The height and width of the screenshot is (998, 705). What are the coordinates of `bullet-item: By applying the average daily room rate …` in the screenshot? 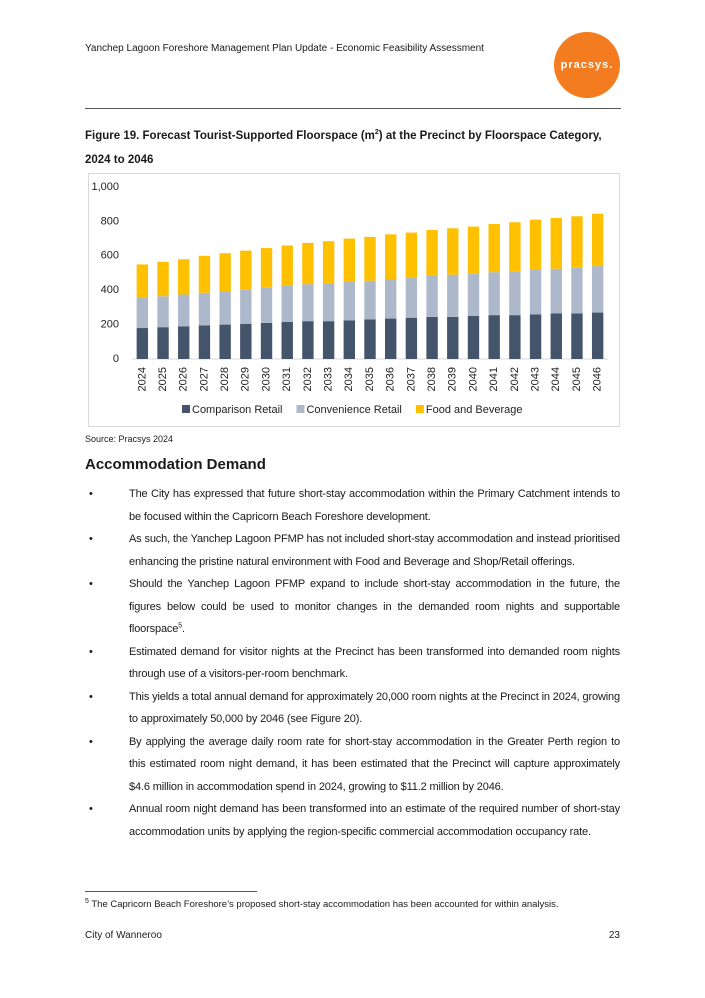 It's located at (352, 765).